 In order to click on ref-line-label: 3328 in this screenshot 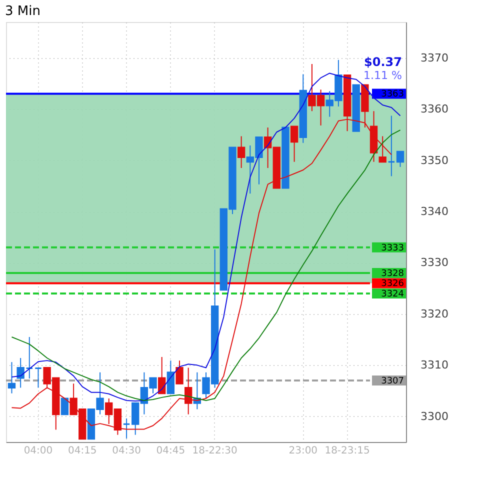, I will do `click(392, 273)`.